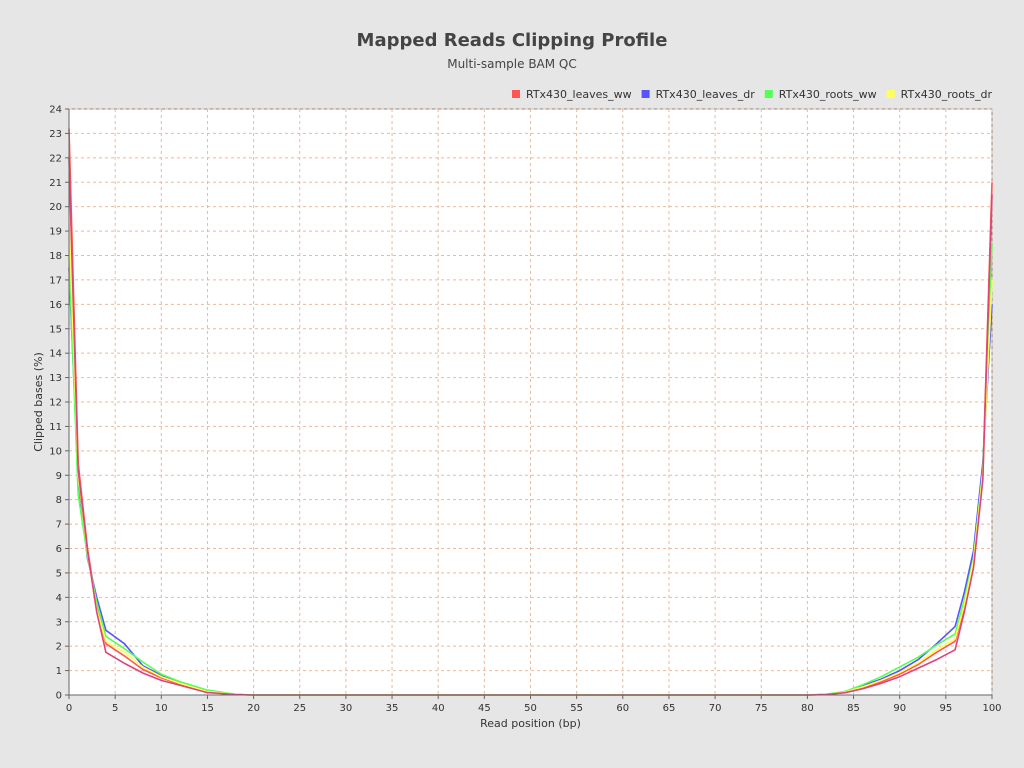  I want to click on x-tick-label: 65, so click(669, 708).